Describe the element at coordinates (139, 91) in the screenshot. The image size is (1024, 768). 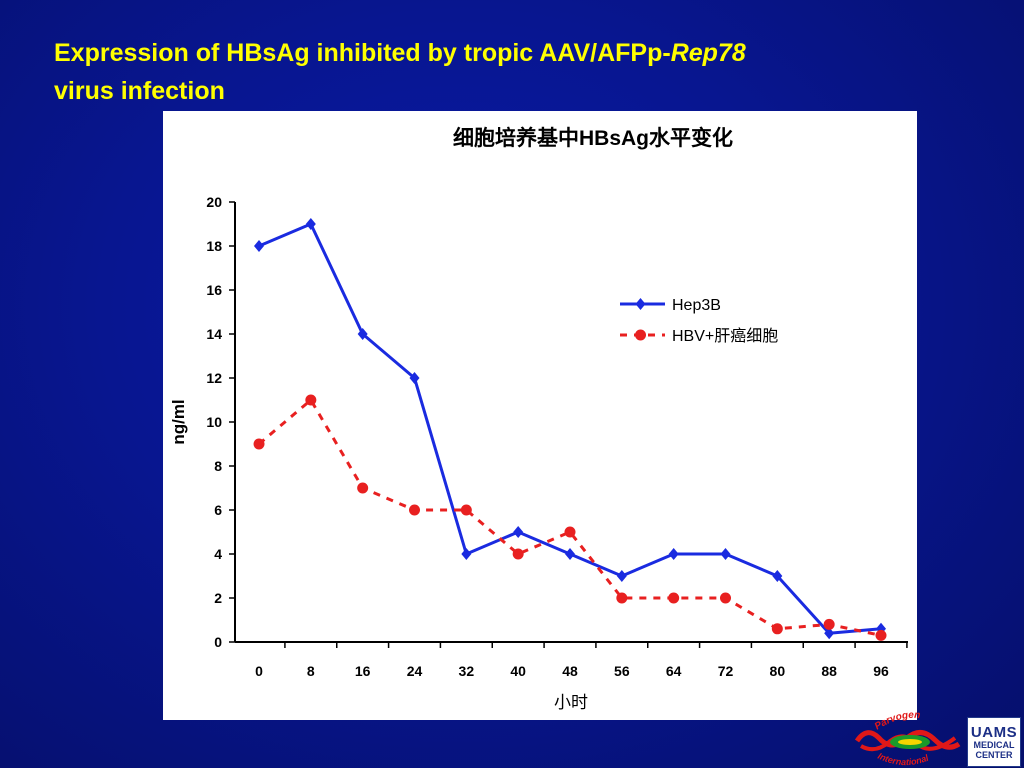
I see `slide-title-line2: virus infection` at that location.